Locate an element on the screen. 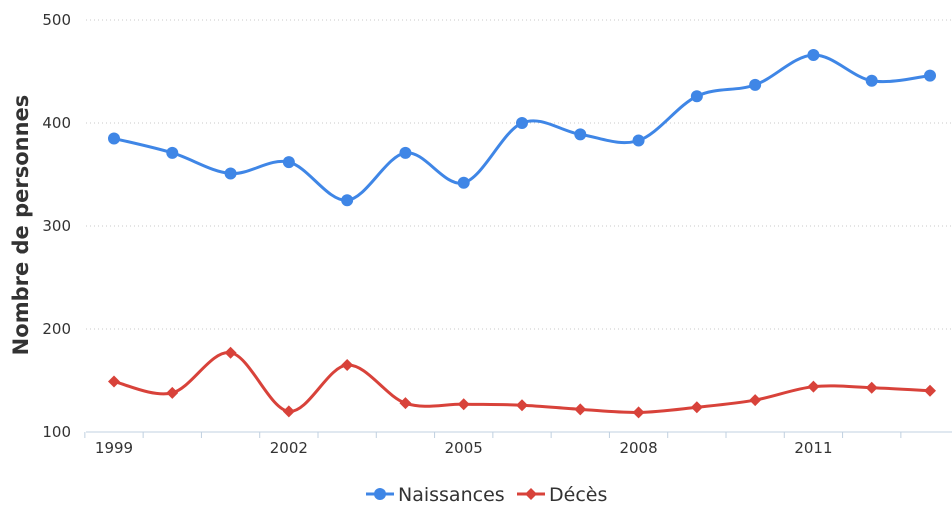 This screenshot has height=505, width=952. legend-label: Naissances is located at coordinates (451, 494).